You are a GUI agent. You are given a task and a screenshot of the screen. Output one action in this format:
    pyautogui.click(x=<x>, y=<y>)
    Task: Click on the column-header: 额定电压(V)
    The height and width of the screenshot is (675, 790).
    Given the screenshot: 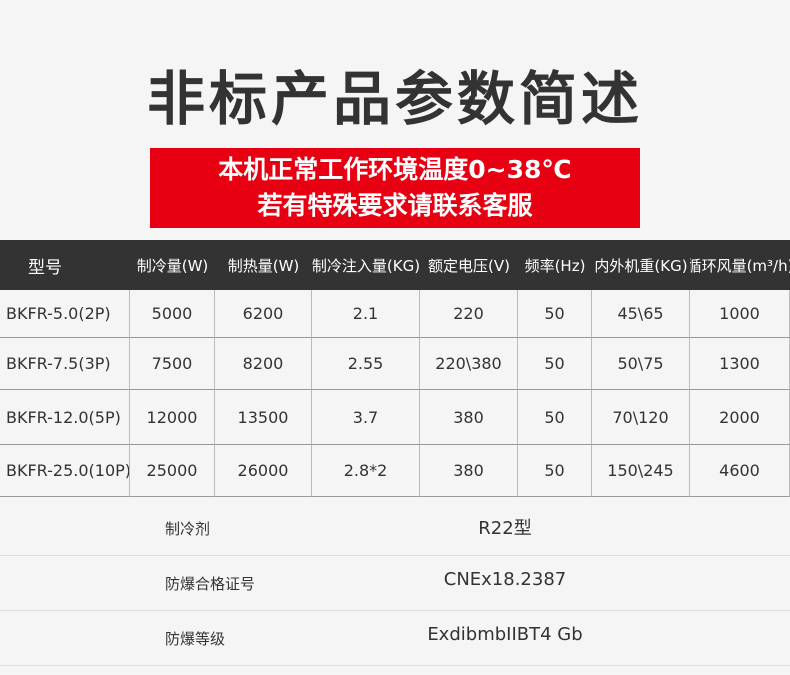 What is the action you would take?
    pyautogui.click(x=469, y=265)
    